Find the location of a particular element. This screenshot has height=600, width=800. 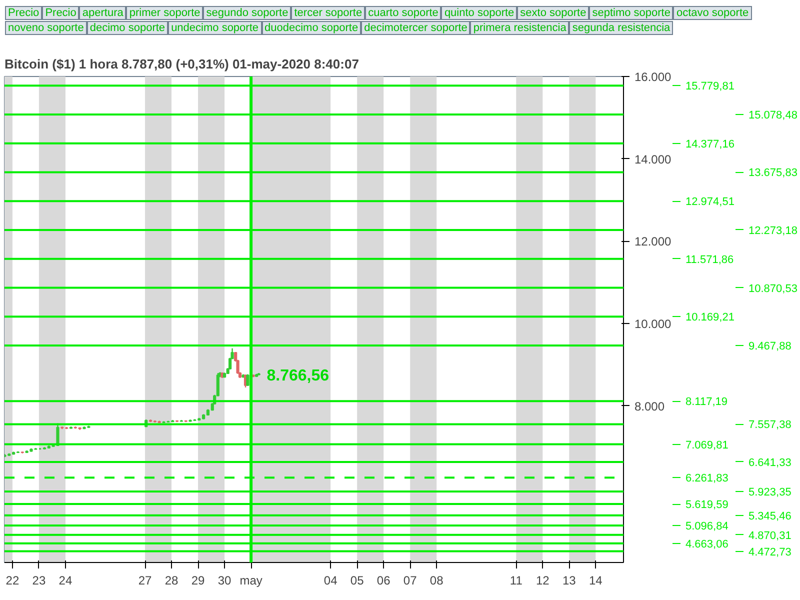

text: duodecimo soporte is located at coordinates (312, 28).